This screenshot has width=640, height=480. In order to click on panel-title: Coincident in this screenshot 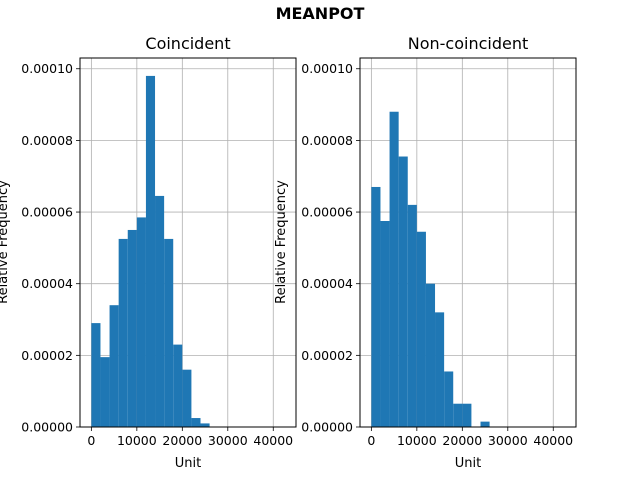, I will do `click(187, 43)`.